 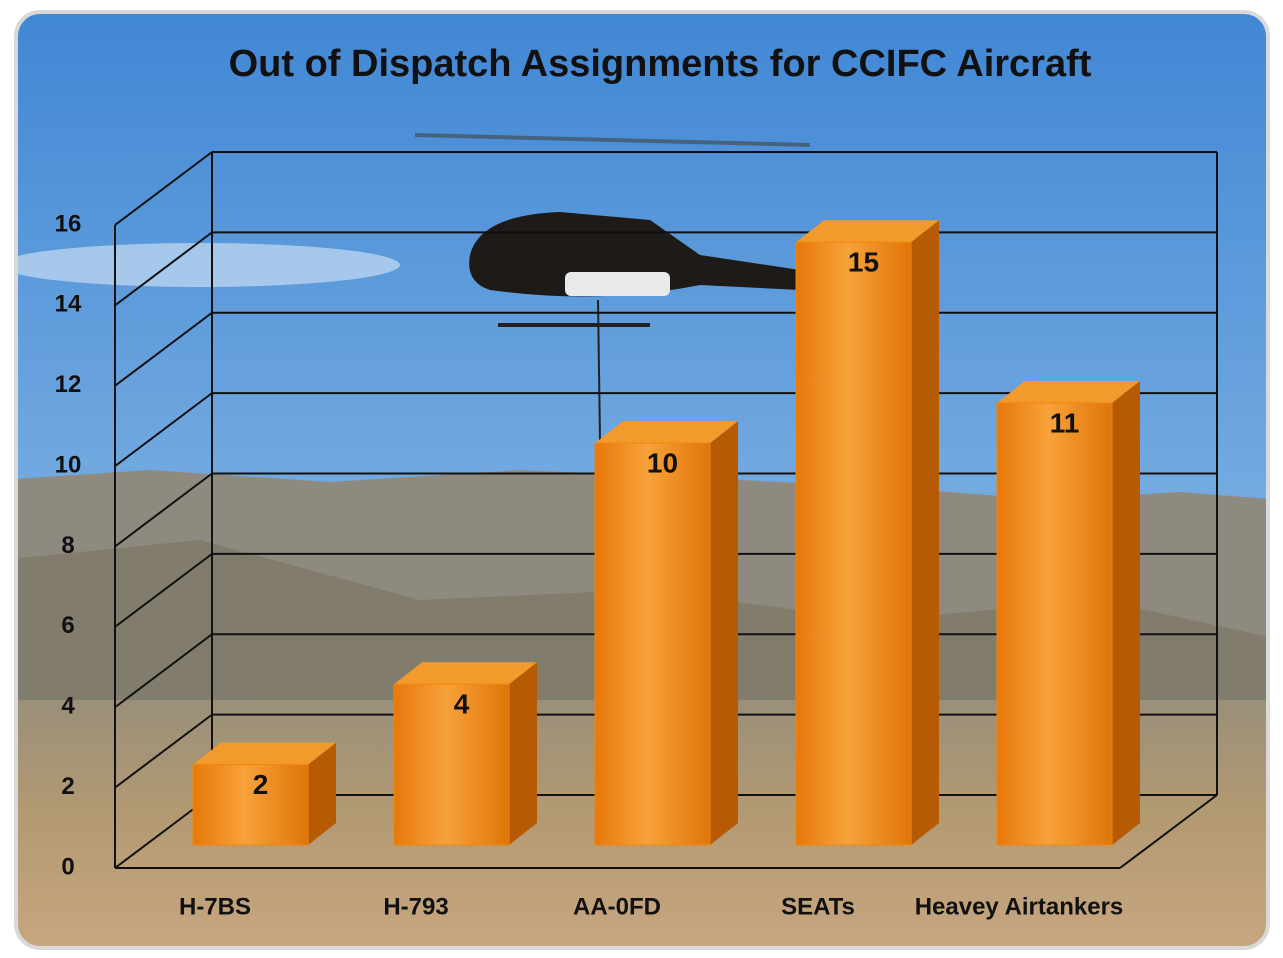 What do you see at coordinates (1019, 906) in the screenshot?
I see `x-tick-label: Heavey Airtankers` at bounding box center [1019, 906].